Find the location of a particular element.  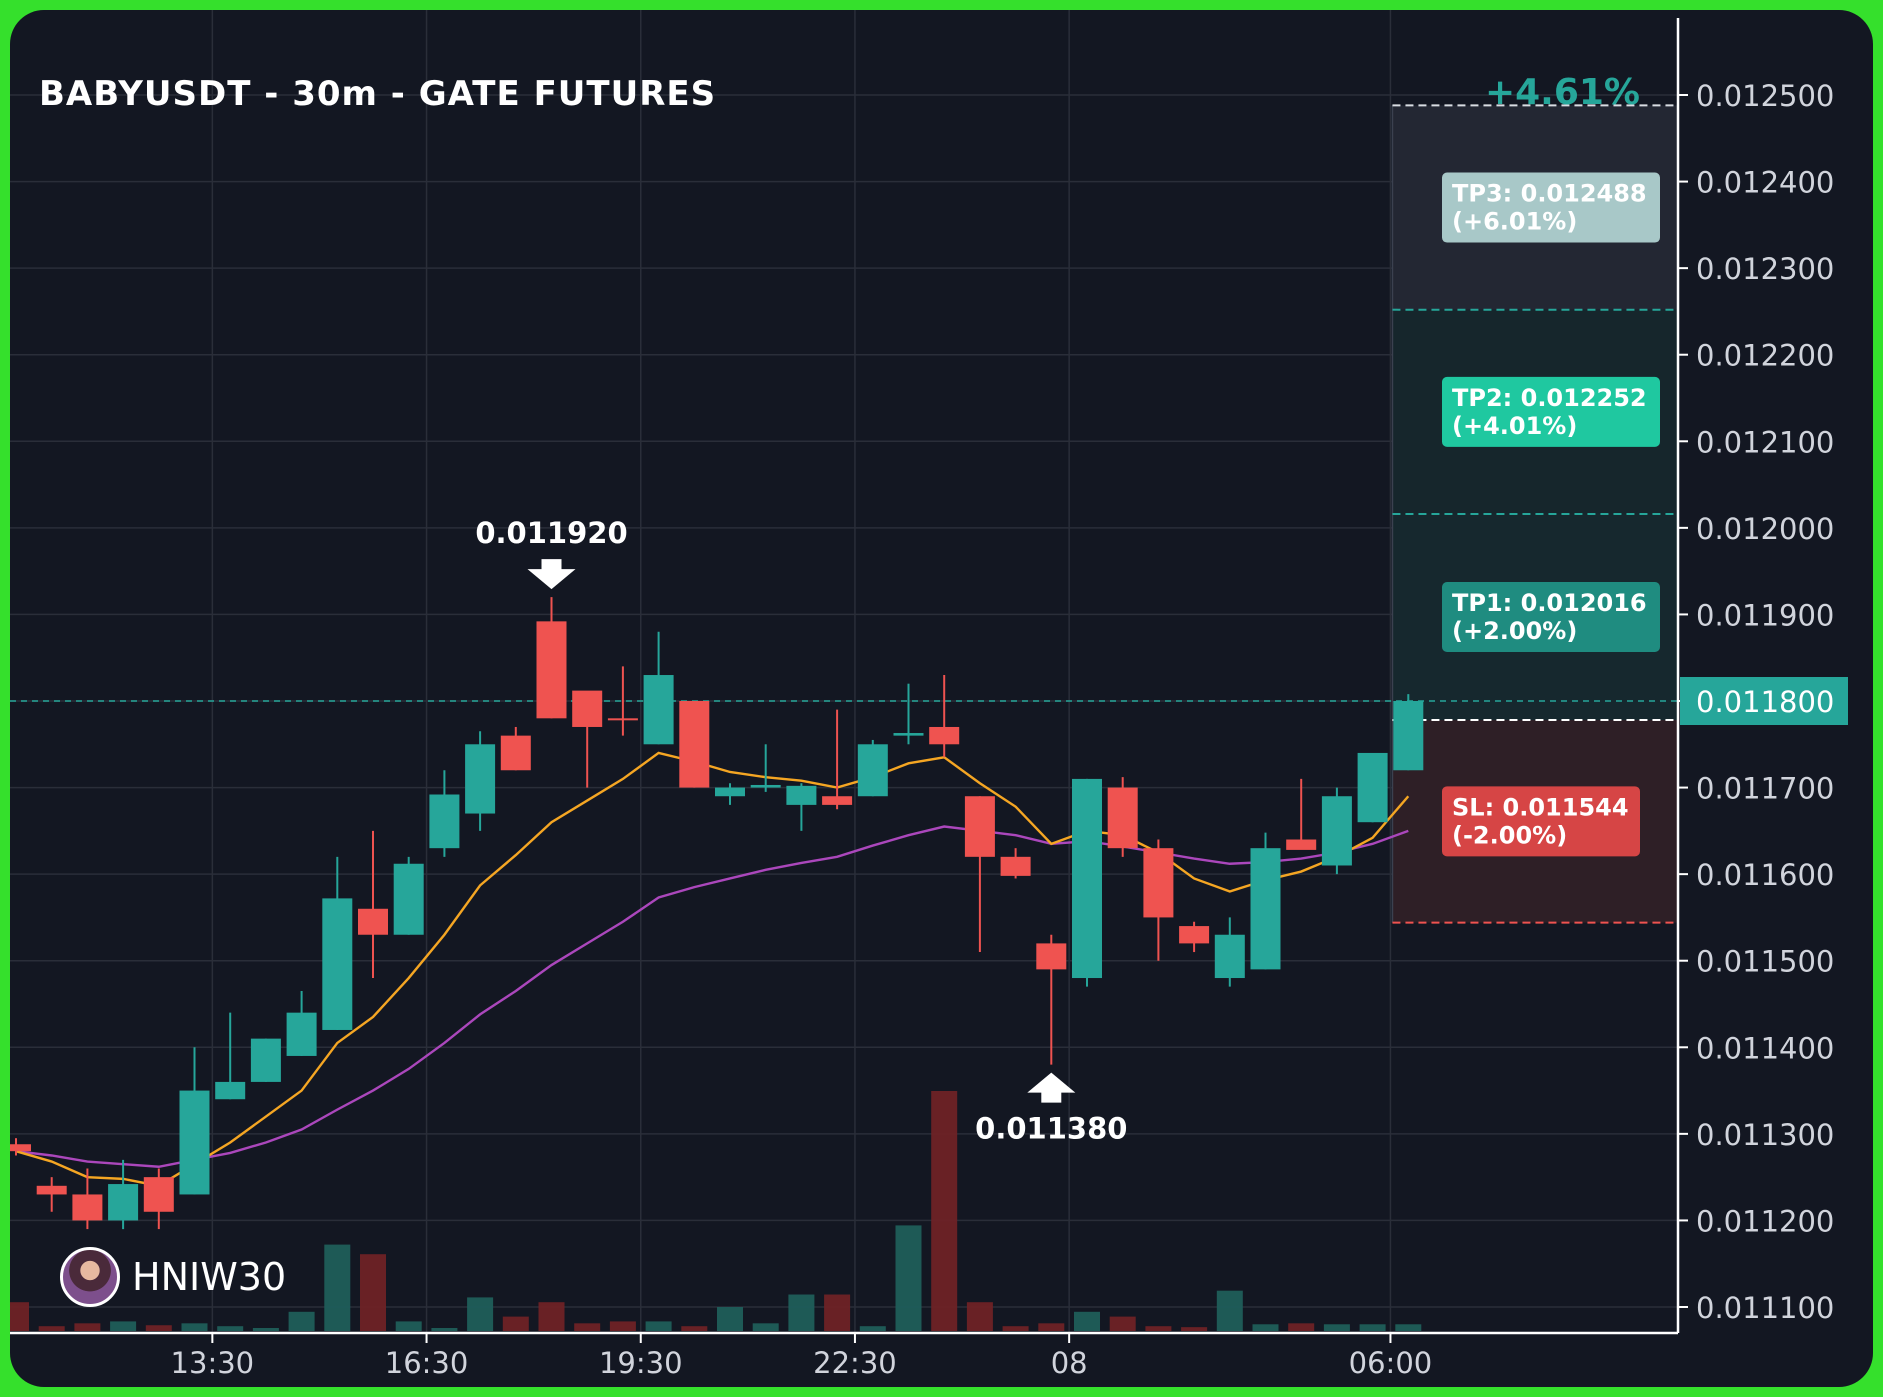

tp2-label-text: TP2: 0.012252 is located at coordinates (1549, 398).